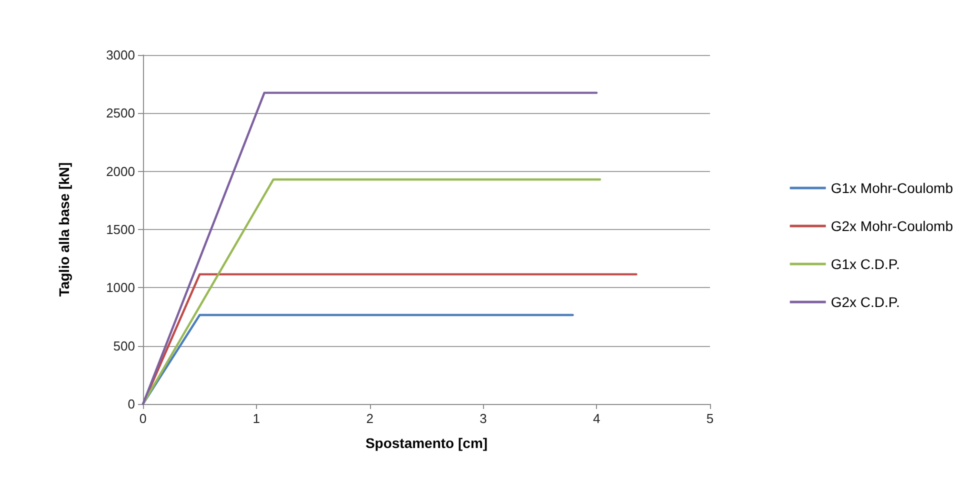 The width and height of the screenshot is (978, 490). I want to click on legend-label: G2x Mohr-Coulomb, so click(892, 226).